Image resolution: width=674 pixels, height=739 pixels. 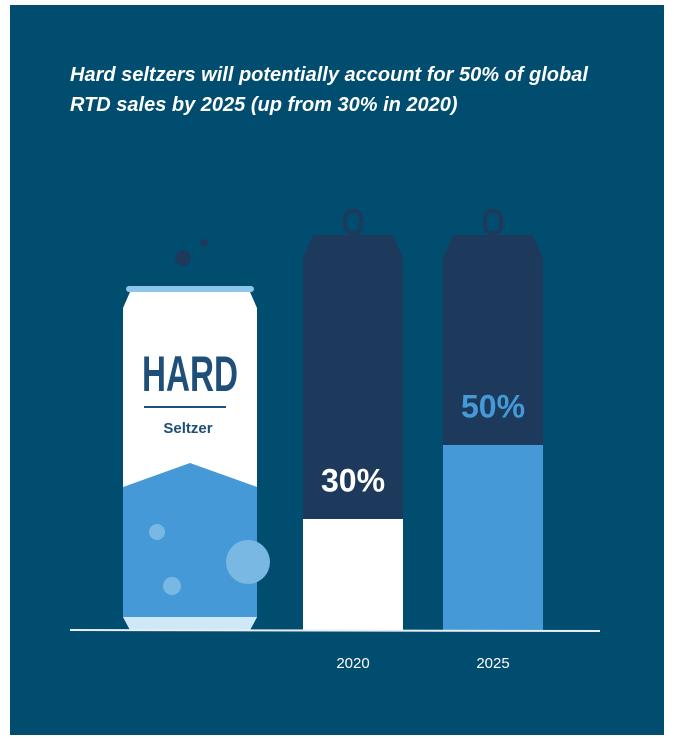 What do you see at coordinates (190, 623) in the screenshot?
I see `can-bottom` at bounding box center [190, 623].